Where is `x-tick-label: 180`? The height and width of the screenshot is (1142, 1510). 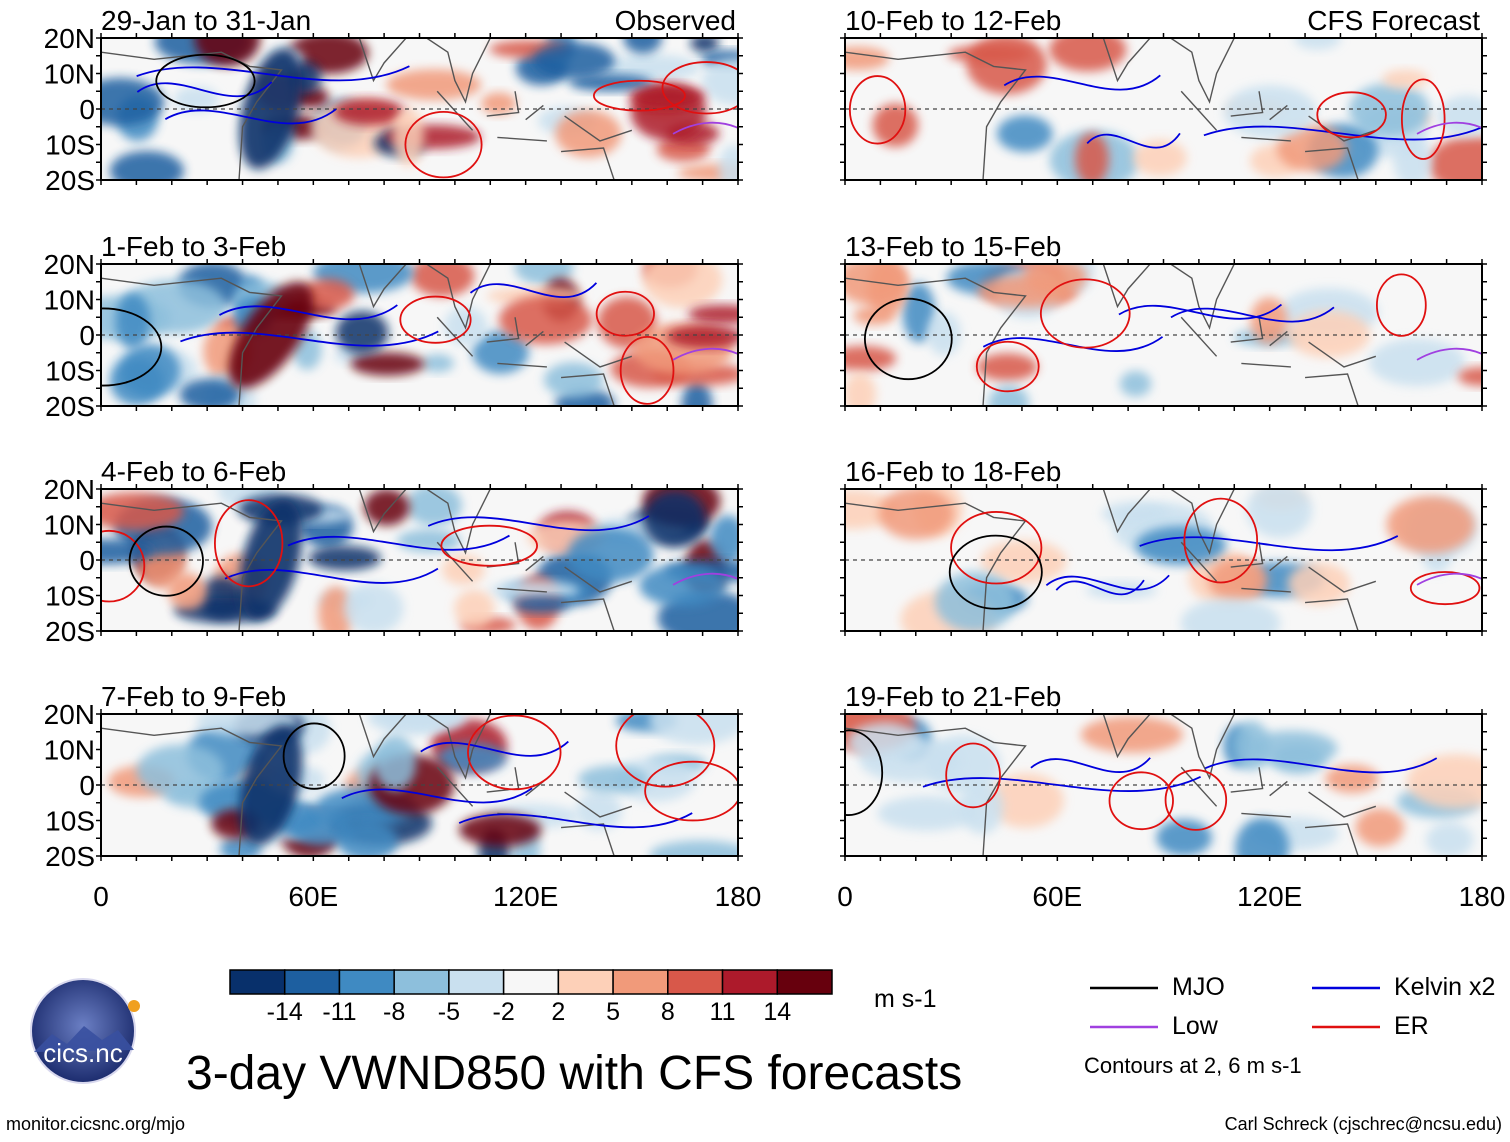 x-tick-label: 180 is located at coordinates (1482, 896).